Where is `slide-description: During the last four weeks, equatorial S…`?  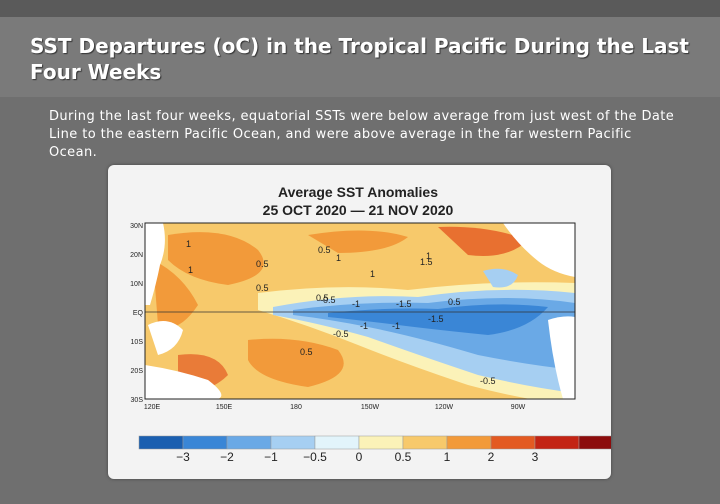
slide-description: During the last four weeks, equatorial S… is located at coordinates (362, 134).